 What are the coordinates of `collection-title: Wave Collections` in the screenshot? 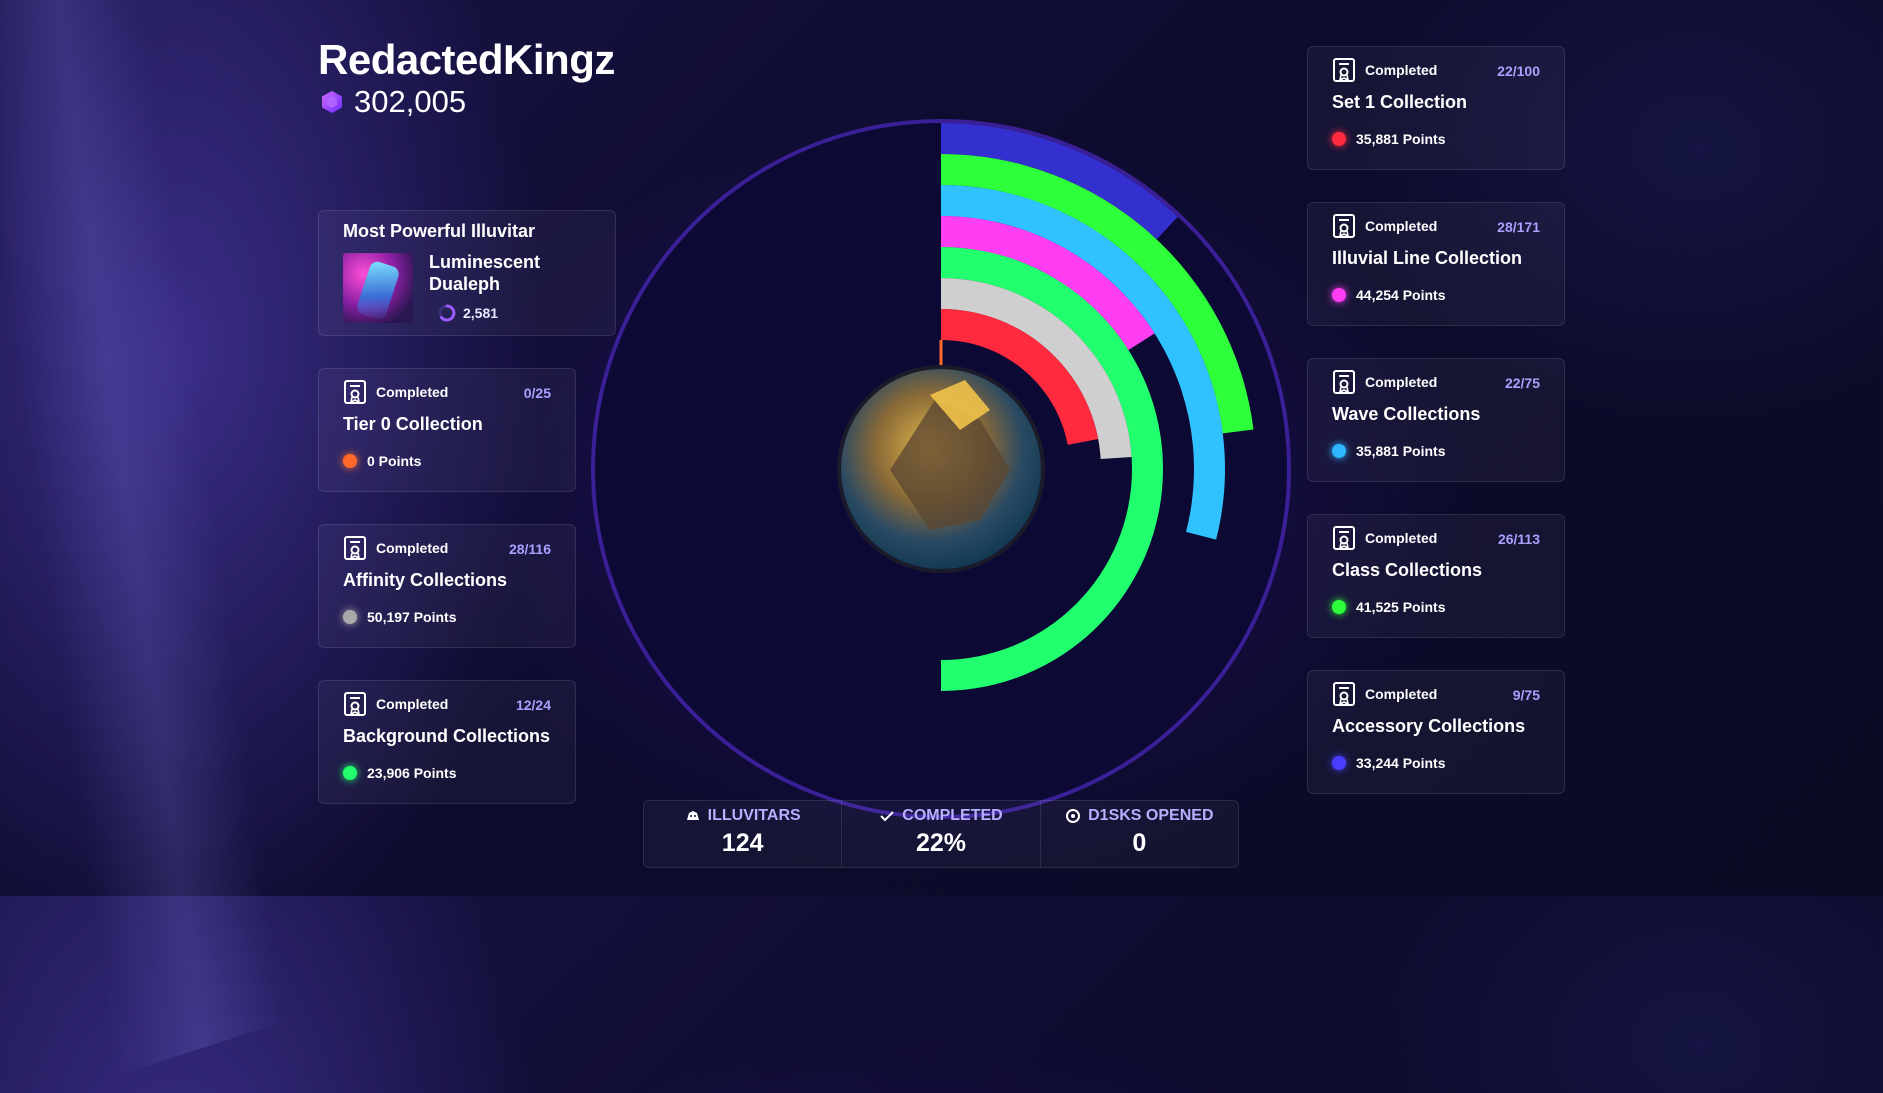 It's located at (1406, 414).